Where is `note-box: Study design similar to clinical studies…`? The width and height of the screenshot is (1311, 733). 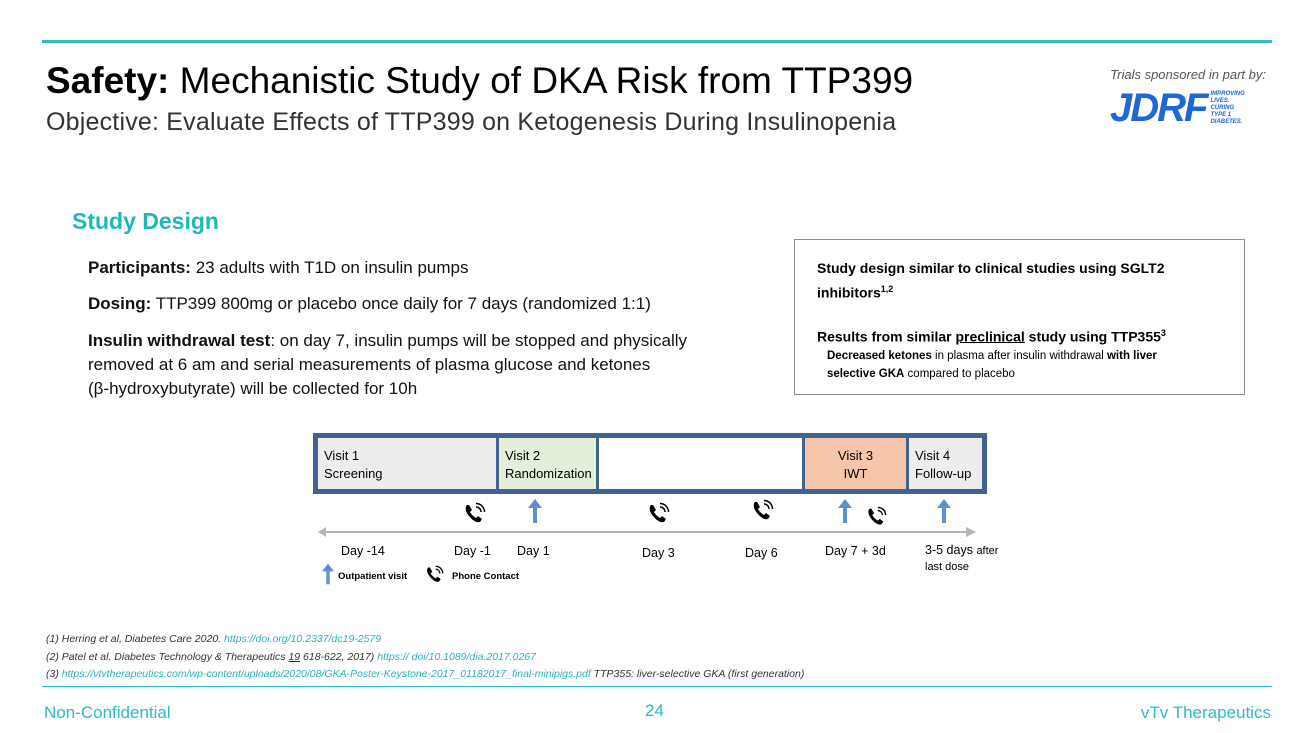 note-box: Study design similar to clinical studies… is located at coordinates (1019, 317).